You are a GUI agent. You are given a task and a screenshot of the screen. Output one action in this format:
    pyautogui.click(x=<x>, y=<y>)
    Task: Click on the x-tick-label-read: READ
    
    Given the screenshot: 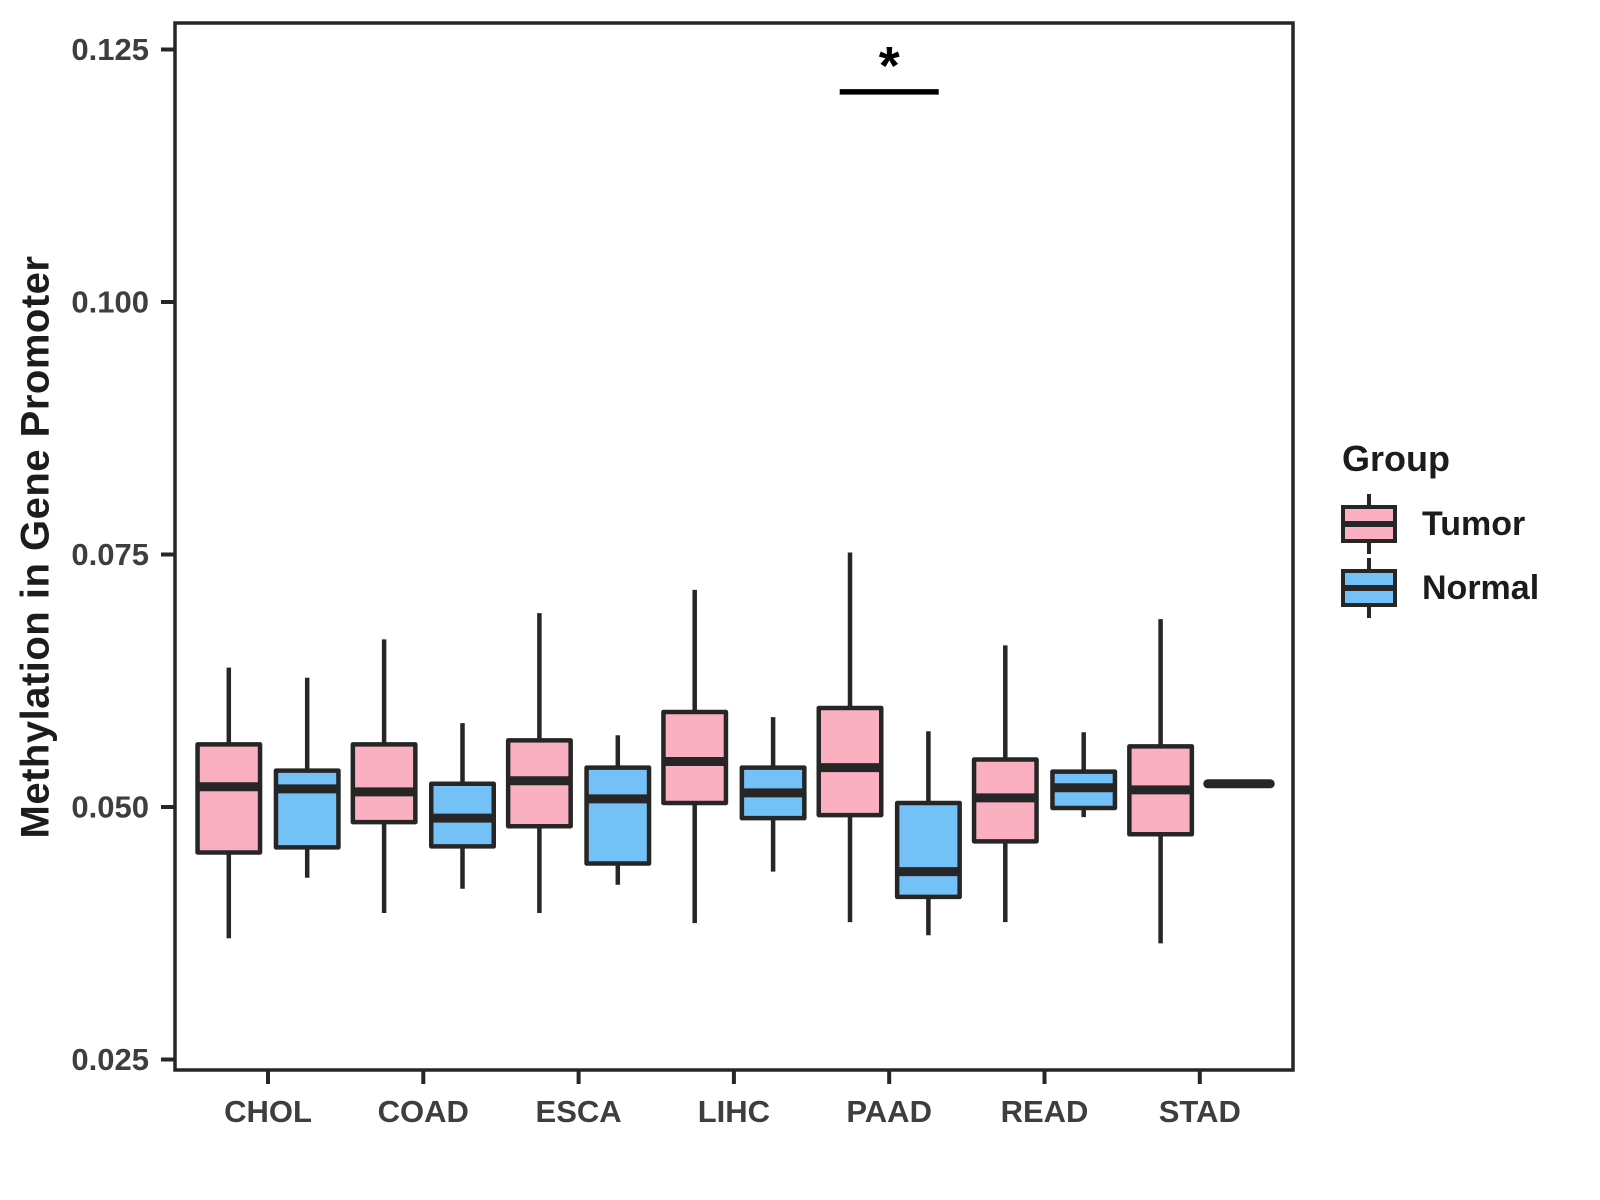 What is the action you would take?
    pyautogui.click(x=1045, y=1111)
    